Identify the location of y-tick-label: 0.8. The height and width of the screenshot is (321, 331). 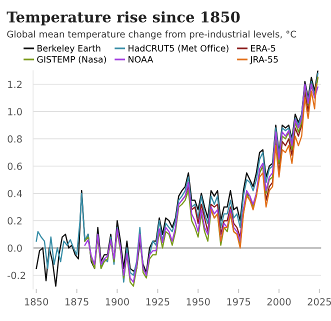
(15, 139).